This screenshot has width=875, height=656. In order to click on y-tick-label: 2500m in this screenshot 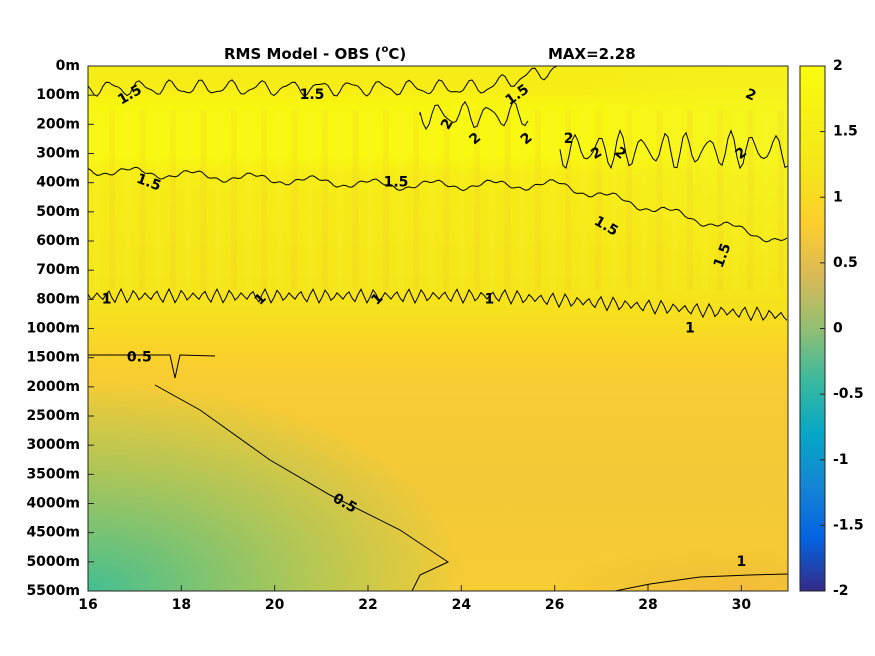, I will do `click(53, 416)`.